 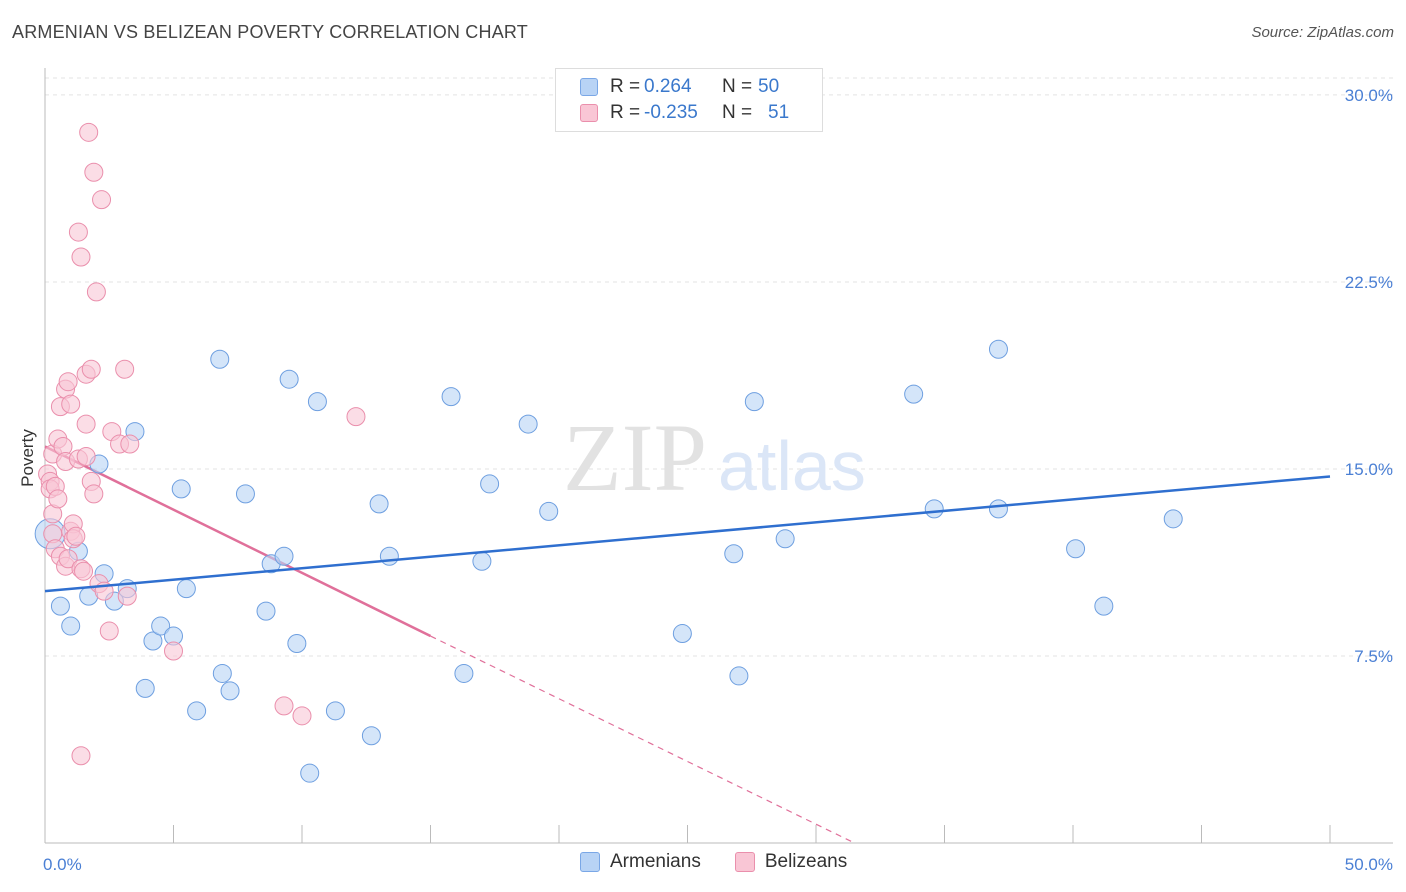 What do you see at coordinates (671, 112) in the screenshot?
I see `r-value: -0.235` at bounding box center [671, 112].